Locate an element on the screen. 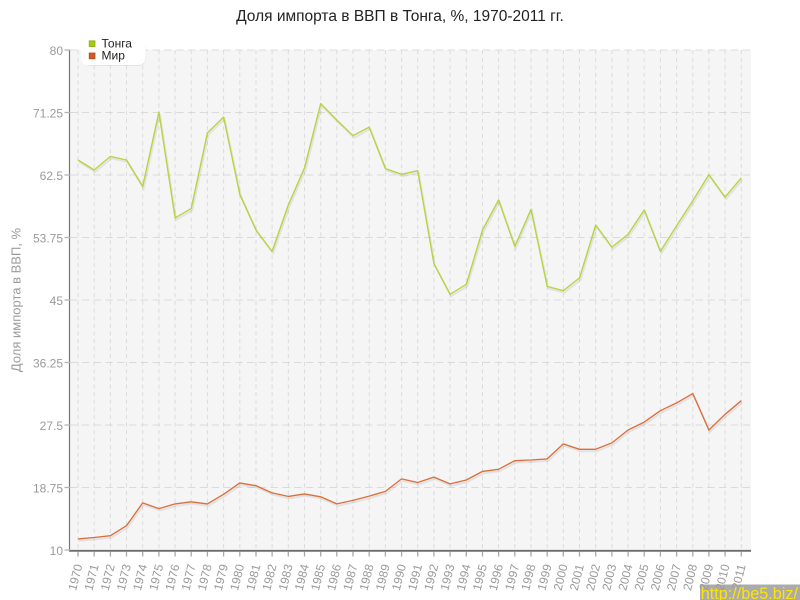 This screenshot has height=600, width=800. svg-text: 2011 is located at coordinates (739, 576).